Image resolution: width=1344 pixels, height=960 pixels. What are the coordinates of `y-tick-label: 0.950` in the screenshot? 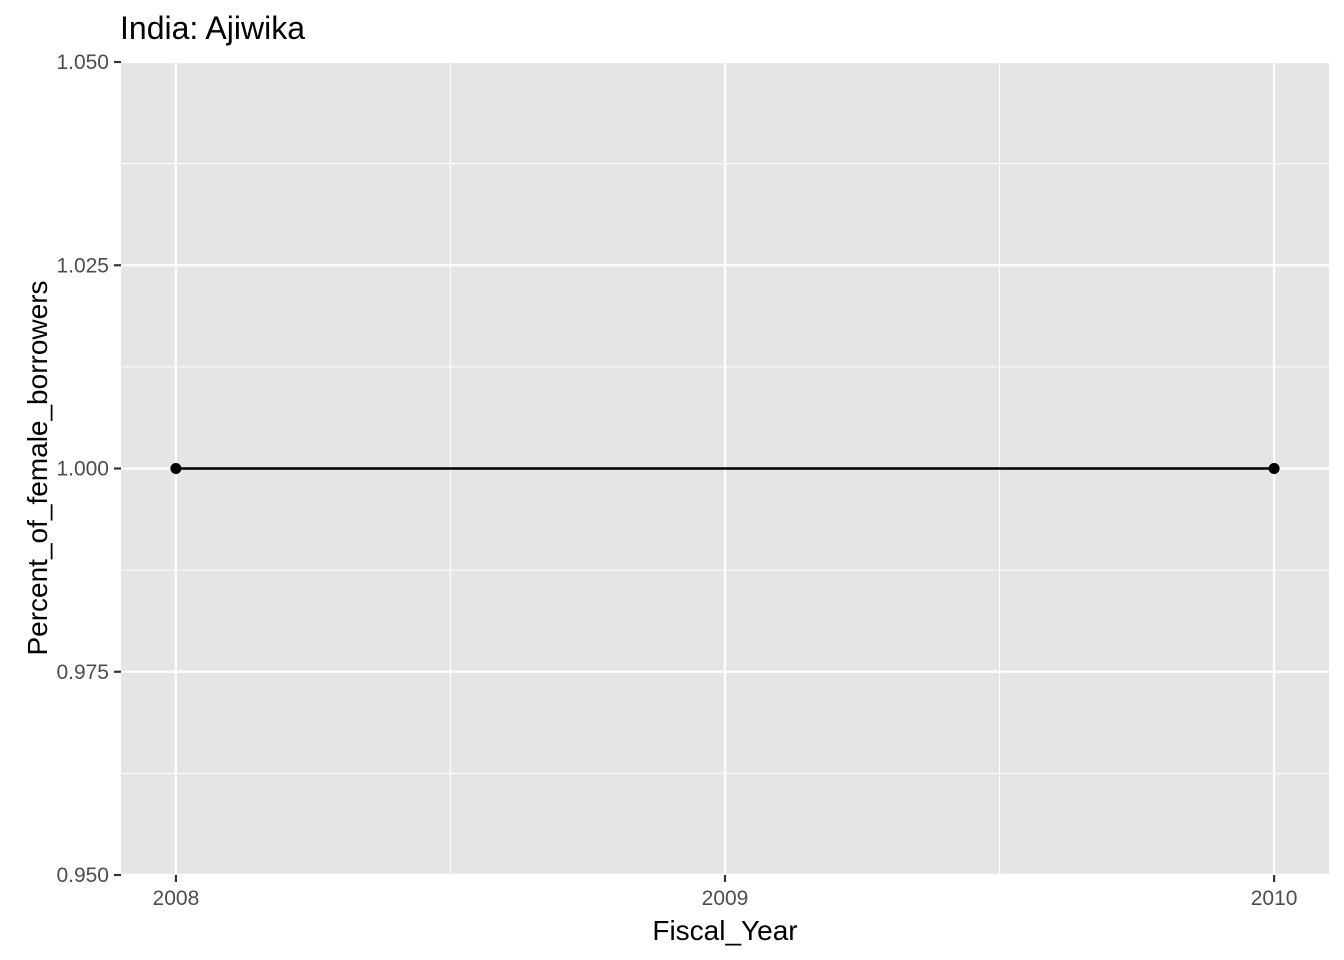 It's located at (82, 875).